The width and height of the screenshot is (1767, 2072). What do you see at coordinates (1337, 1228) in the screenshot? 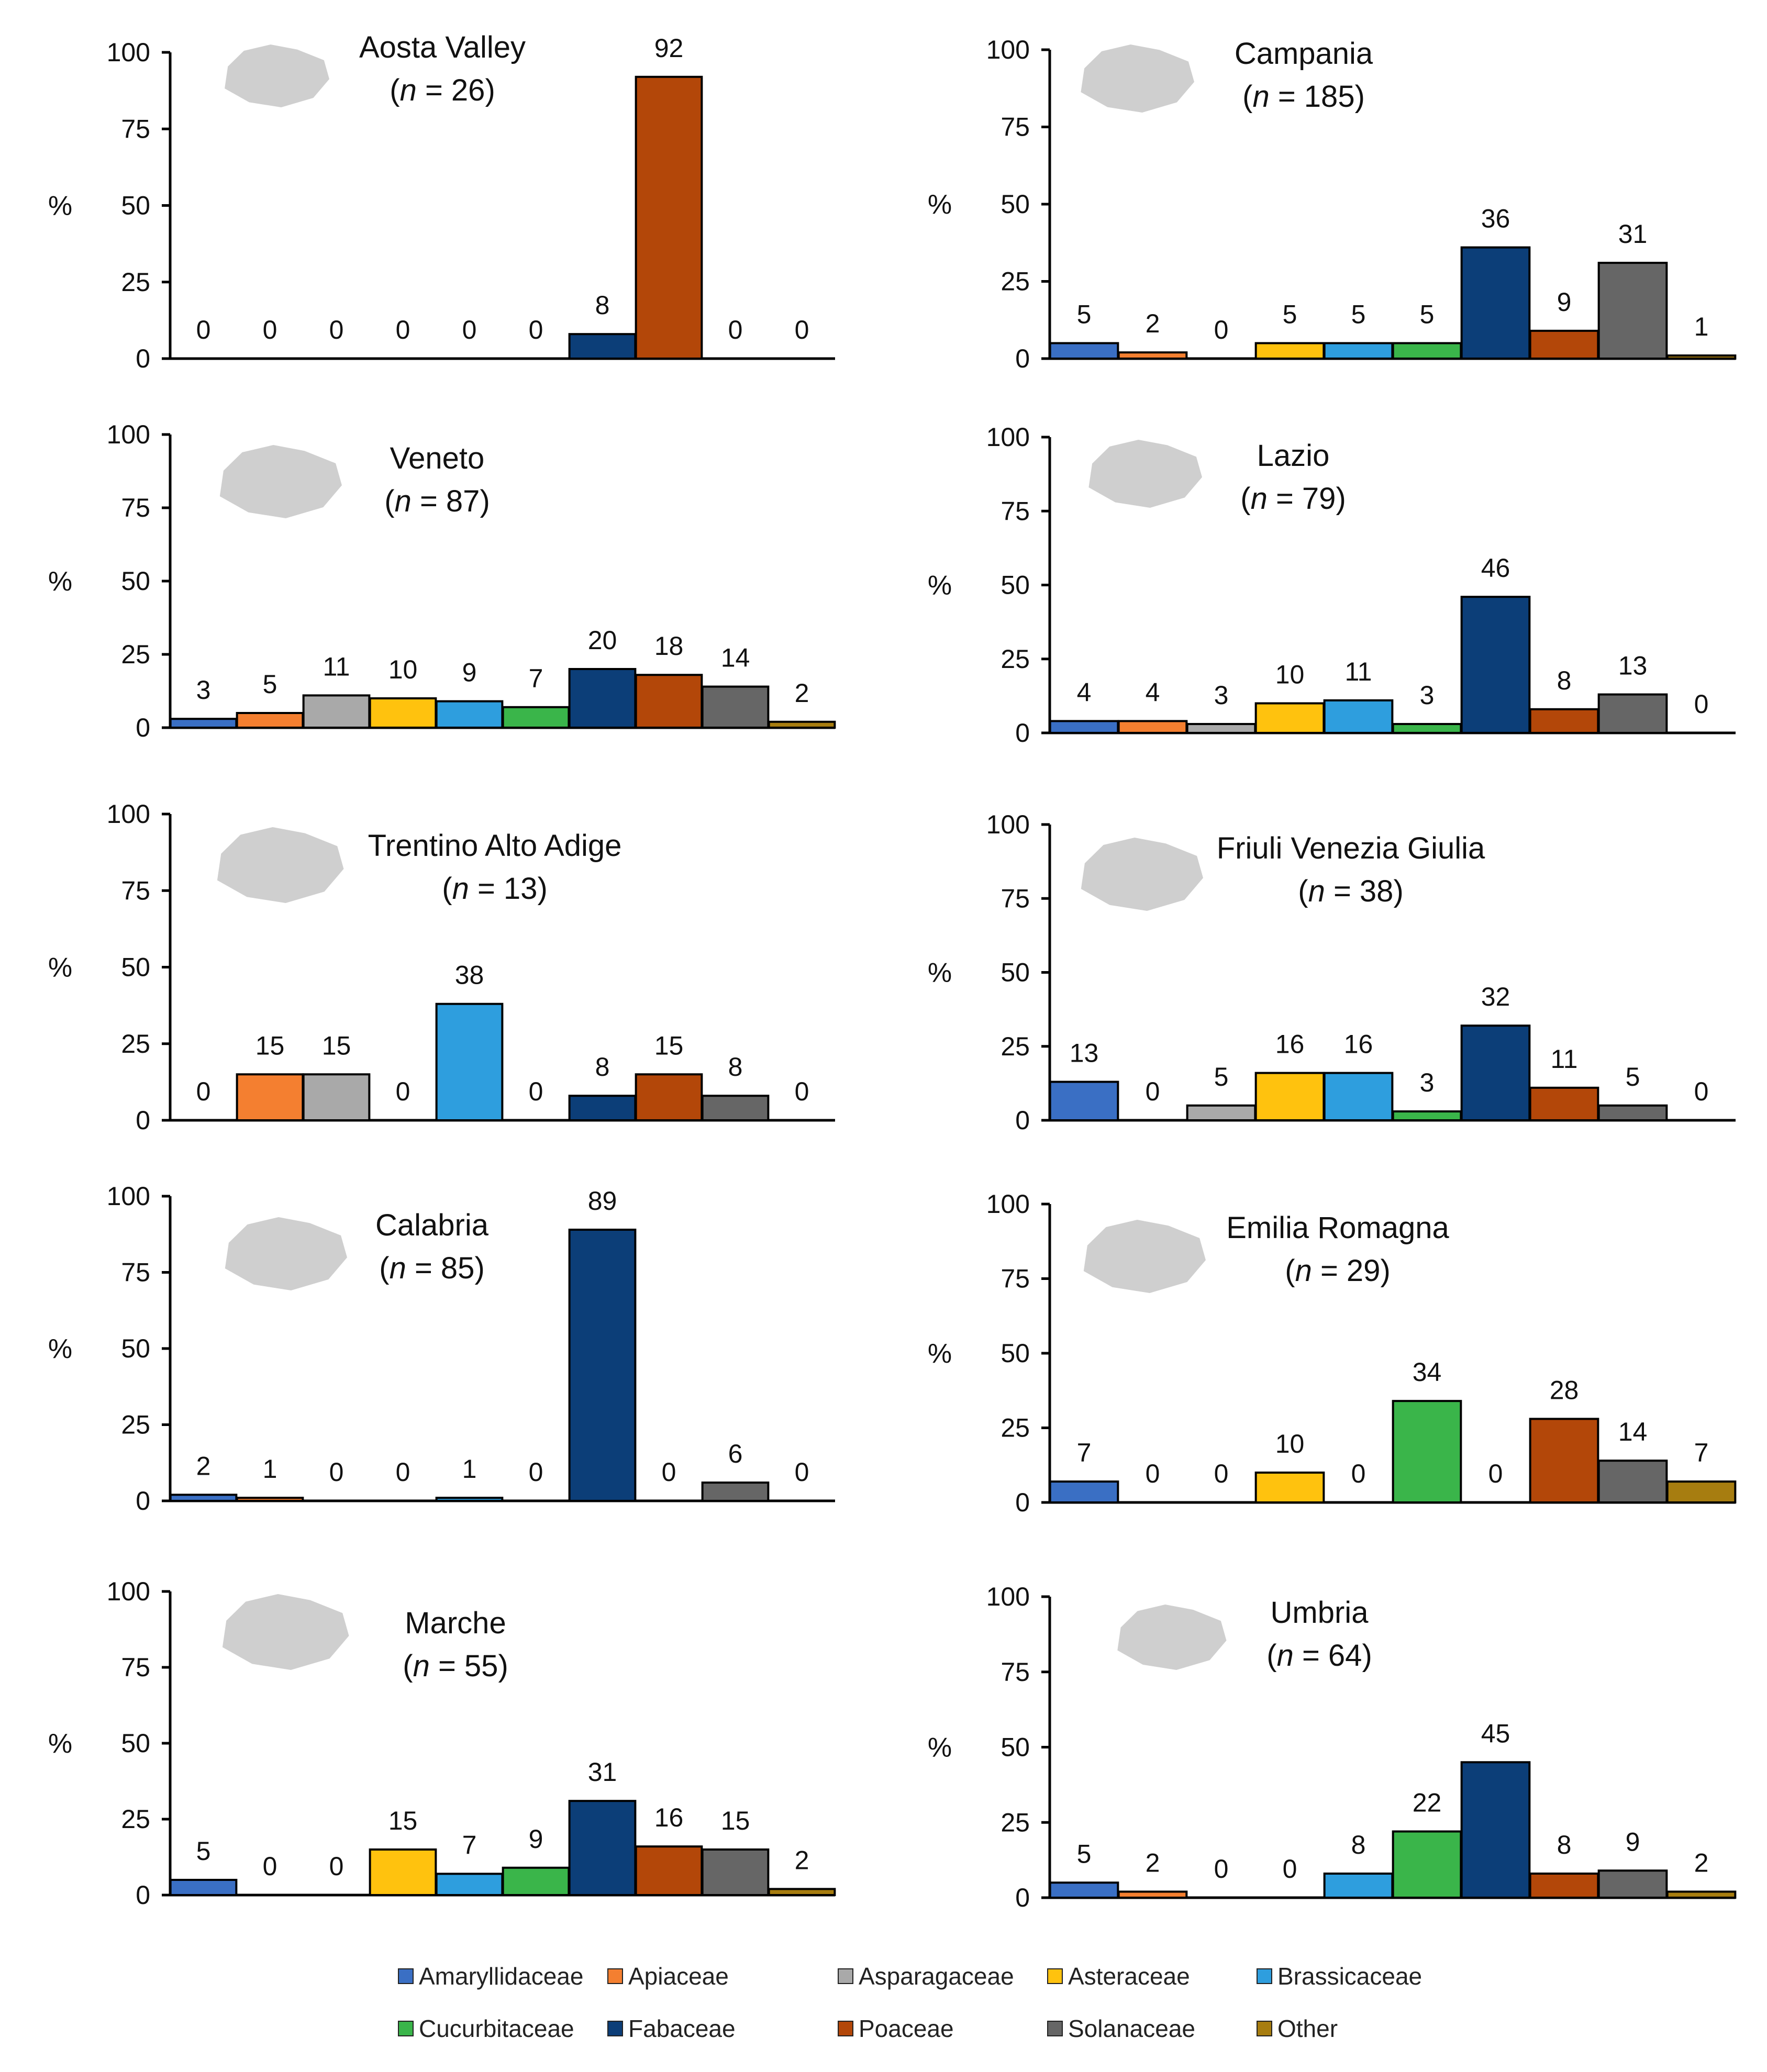
I see `chart-title: Emilia Romagna` at bounding box center [1337, 1228].